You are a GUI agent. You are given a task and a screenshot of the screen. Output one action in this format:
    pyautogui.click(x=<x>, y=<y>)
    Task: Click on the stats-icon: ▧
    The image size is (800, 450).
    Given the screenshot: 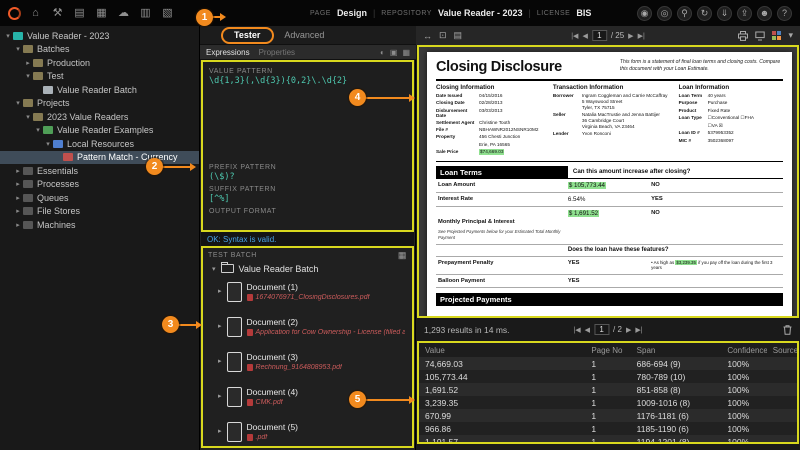 What is the action you would take?
    pyautogui.click(x=167, y=12)
    